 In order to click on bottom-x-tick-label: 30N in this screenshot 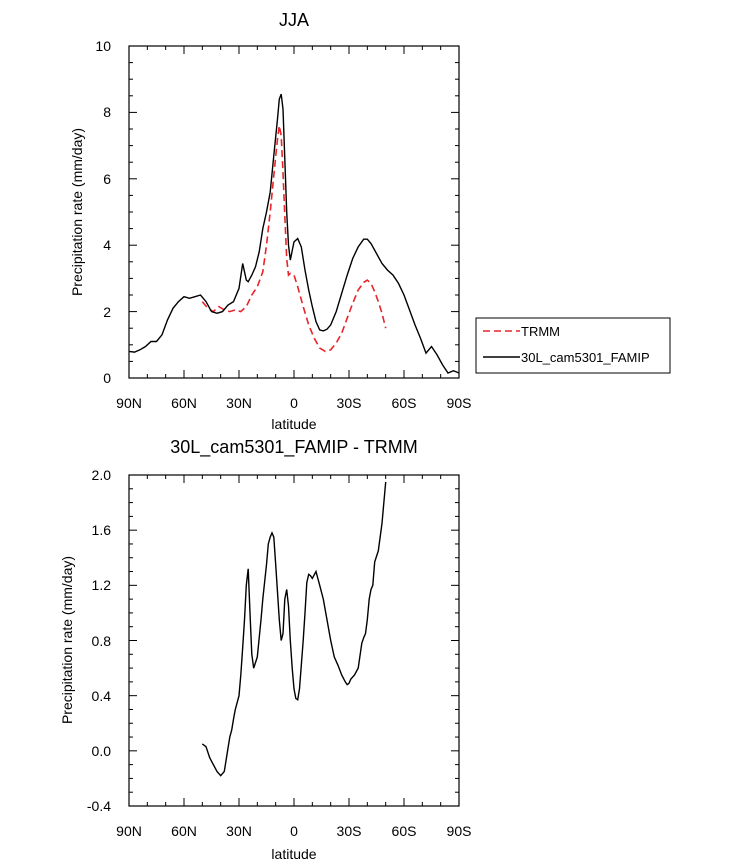, I will do `click(239, 831)`.